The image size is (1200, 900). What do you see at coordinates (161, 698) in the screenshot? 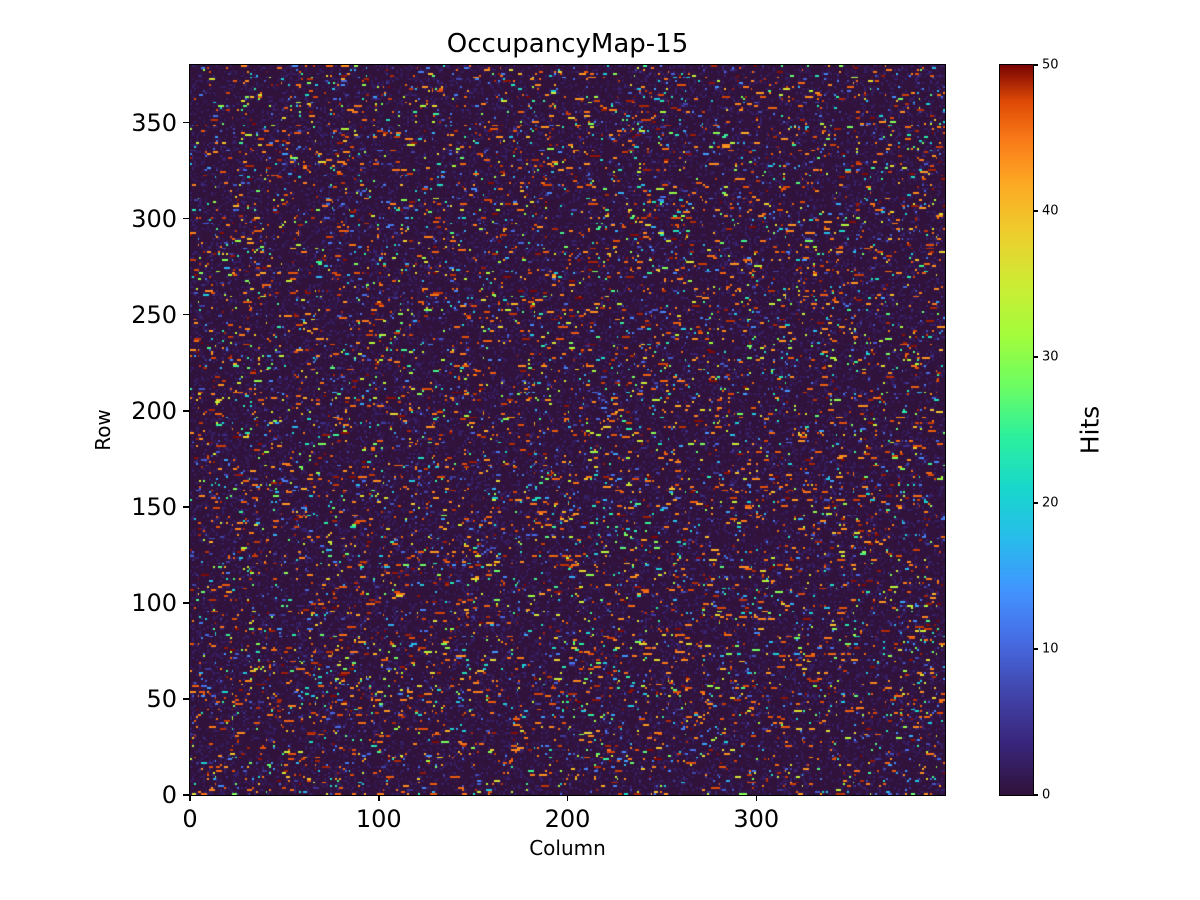
I see `y-tick-label: 50` at bounding box center [161, 698].